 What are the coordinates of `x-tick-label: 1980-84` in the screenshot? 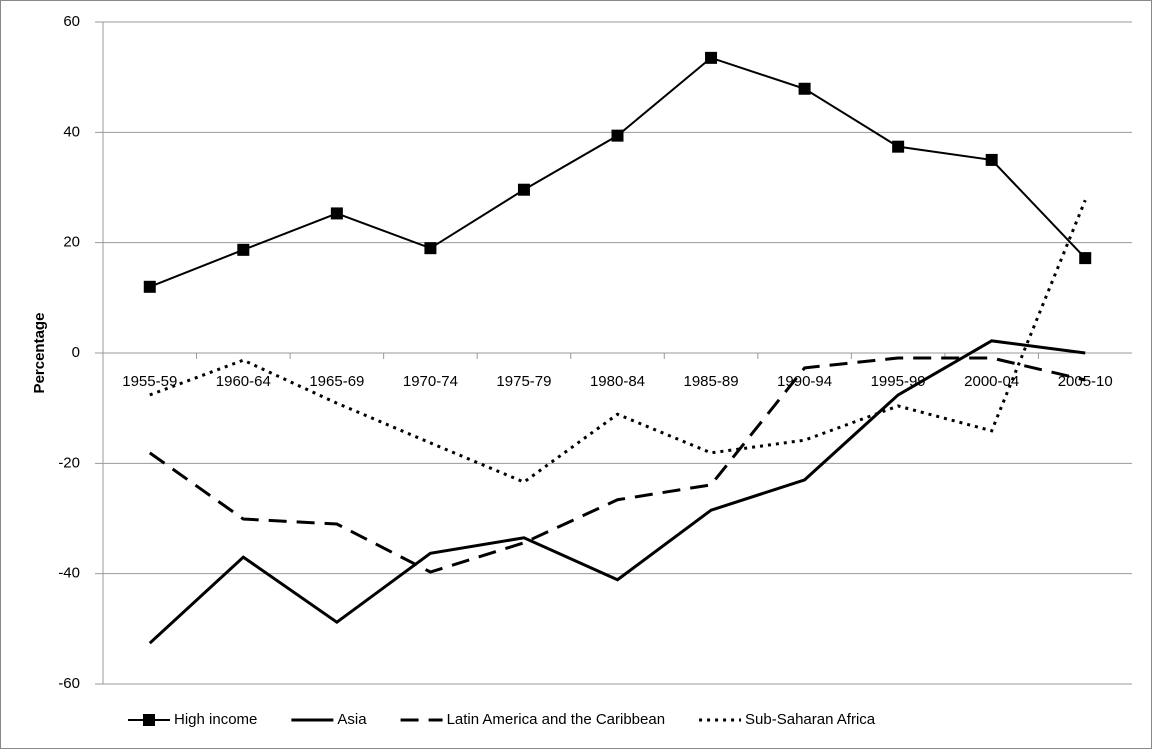 It's located at (617, 381).